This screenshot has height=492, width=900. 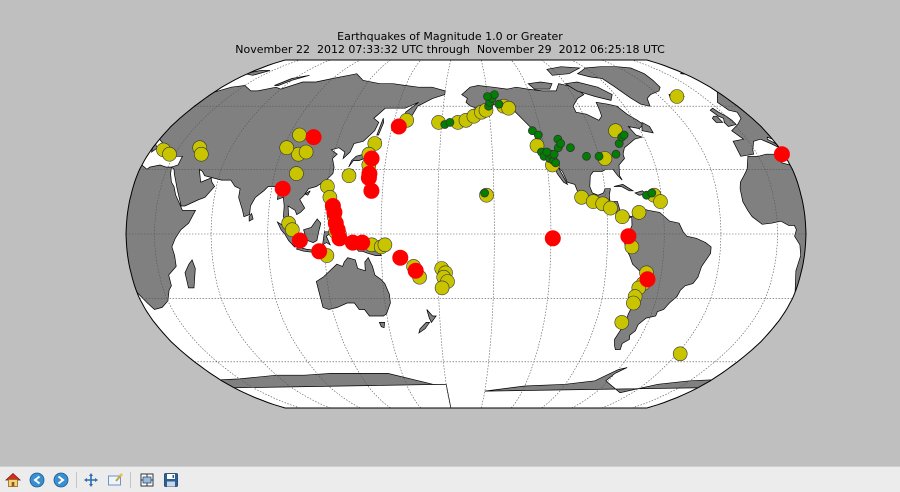 I want to click on landmass-britain, so click(x=723, y=117).